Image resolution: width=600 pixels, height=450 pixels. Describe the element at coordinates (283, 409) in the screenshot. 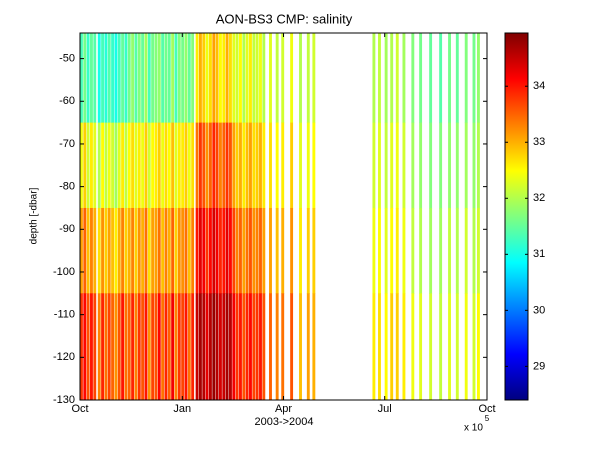

I see `x-tick-label: Apr` at that location.